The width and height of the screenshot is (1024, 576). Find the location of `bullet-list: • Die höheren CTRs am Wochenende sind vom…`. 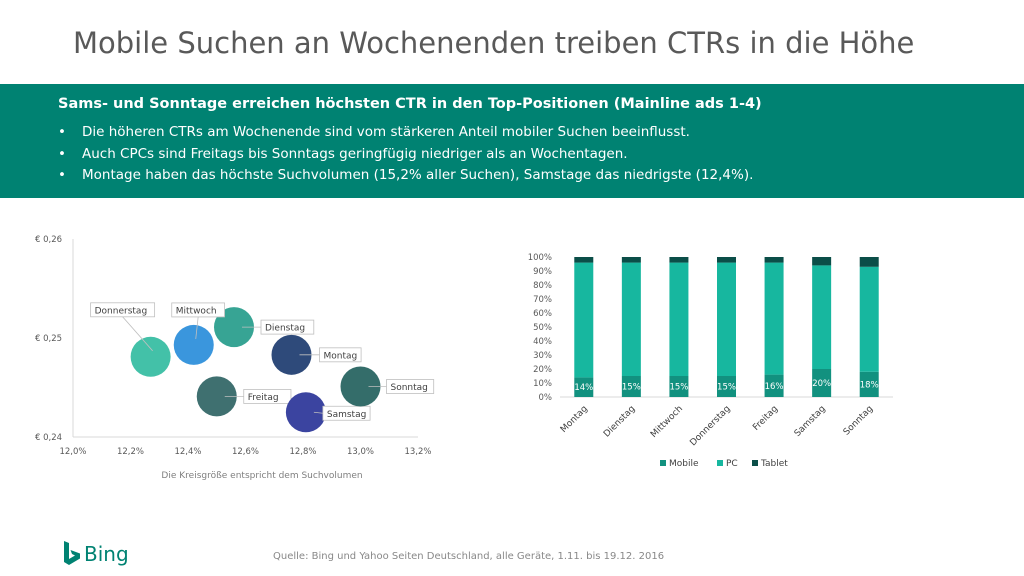

bullet-list: • Die höheren CTRs am Wochenende sind vom… is located at coordinates (405, 154).